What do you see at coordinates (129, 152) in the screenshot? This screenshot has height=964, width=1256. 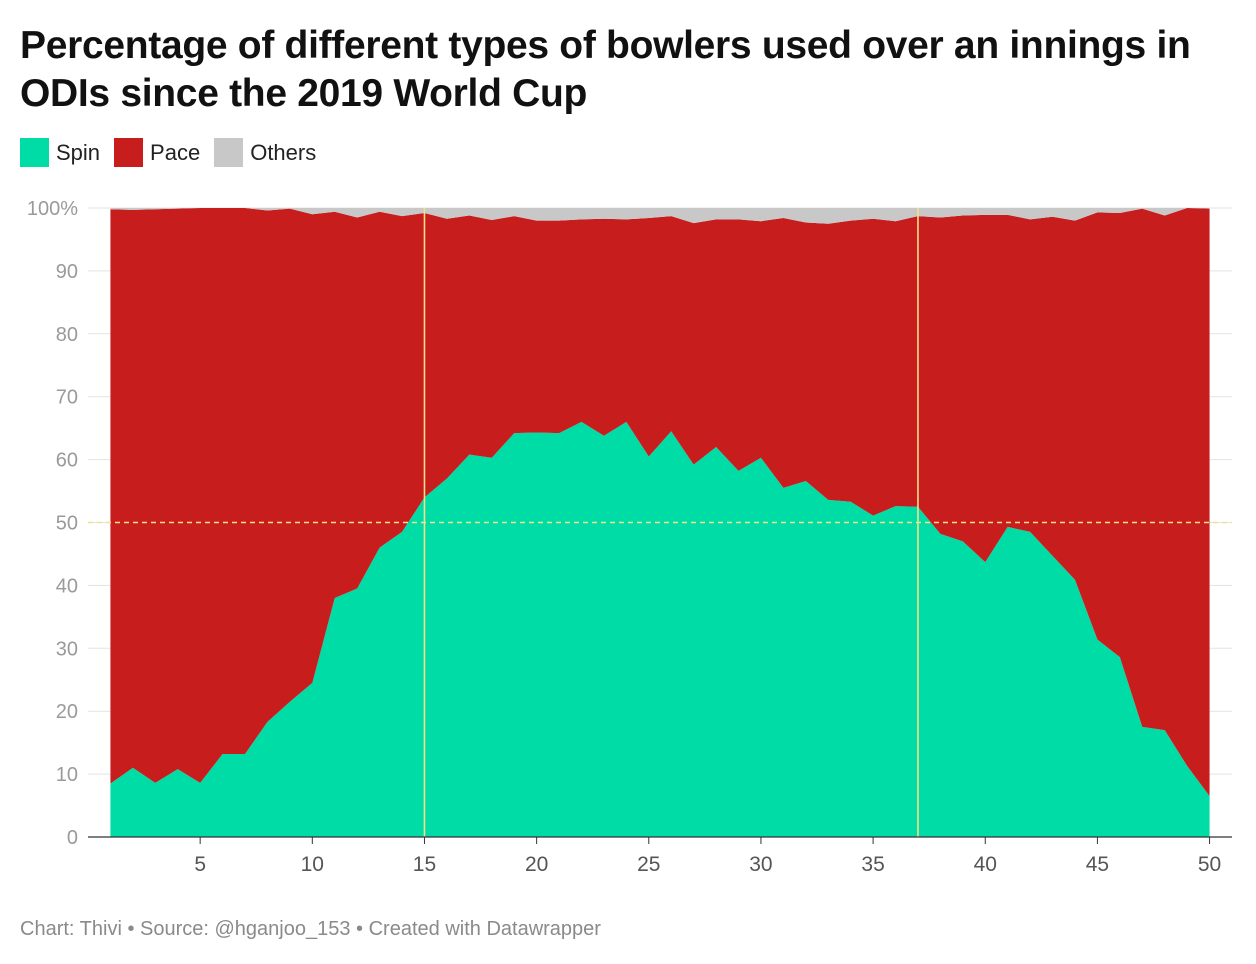 I see `legend-swatch-pace` at bounding box center [129, 152].